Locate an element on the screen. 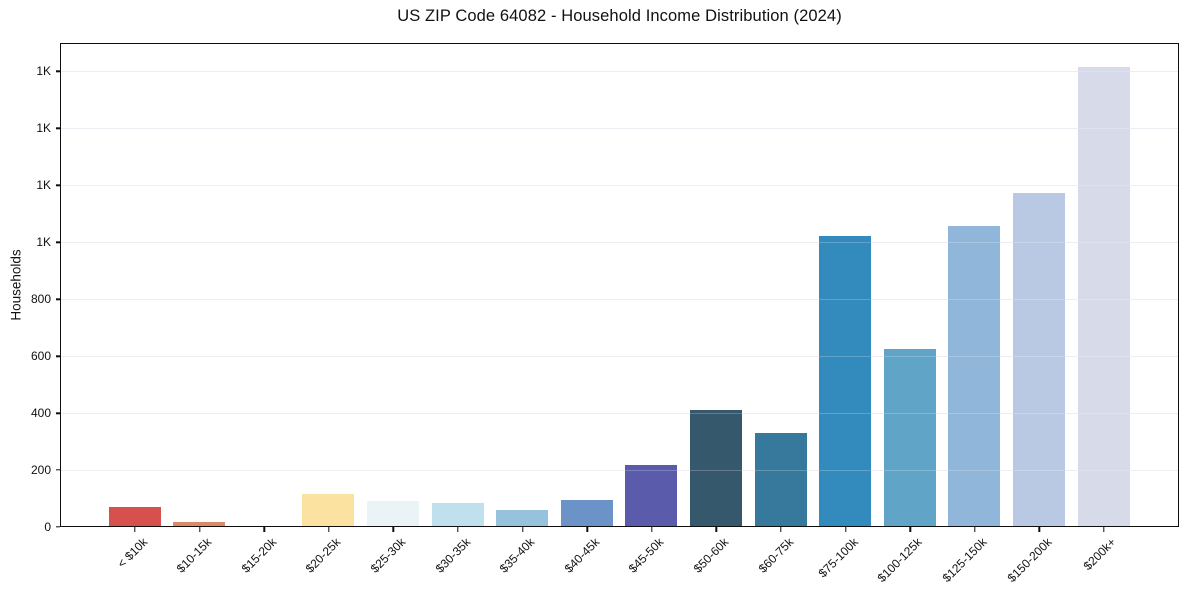 This screenshot has height=590, width=1189. bar-$150-200k is located at coordinates (1038, 359).